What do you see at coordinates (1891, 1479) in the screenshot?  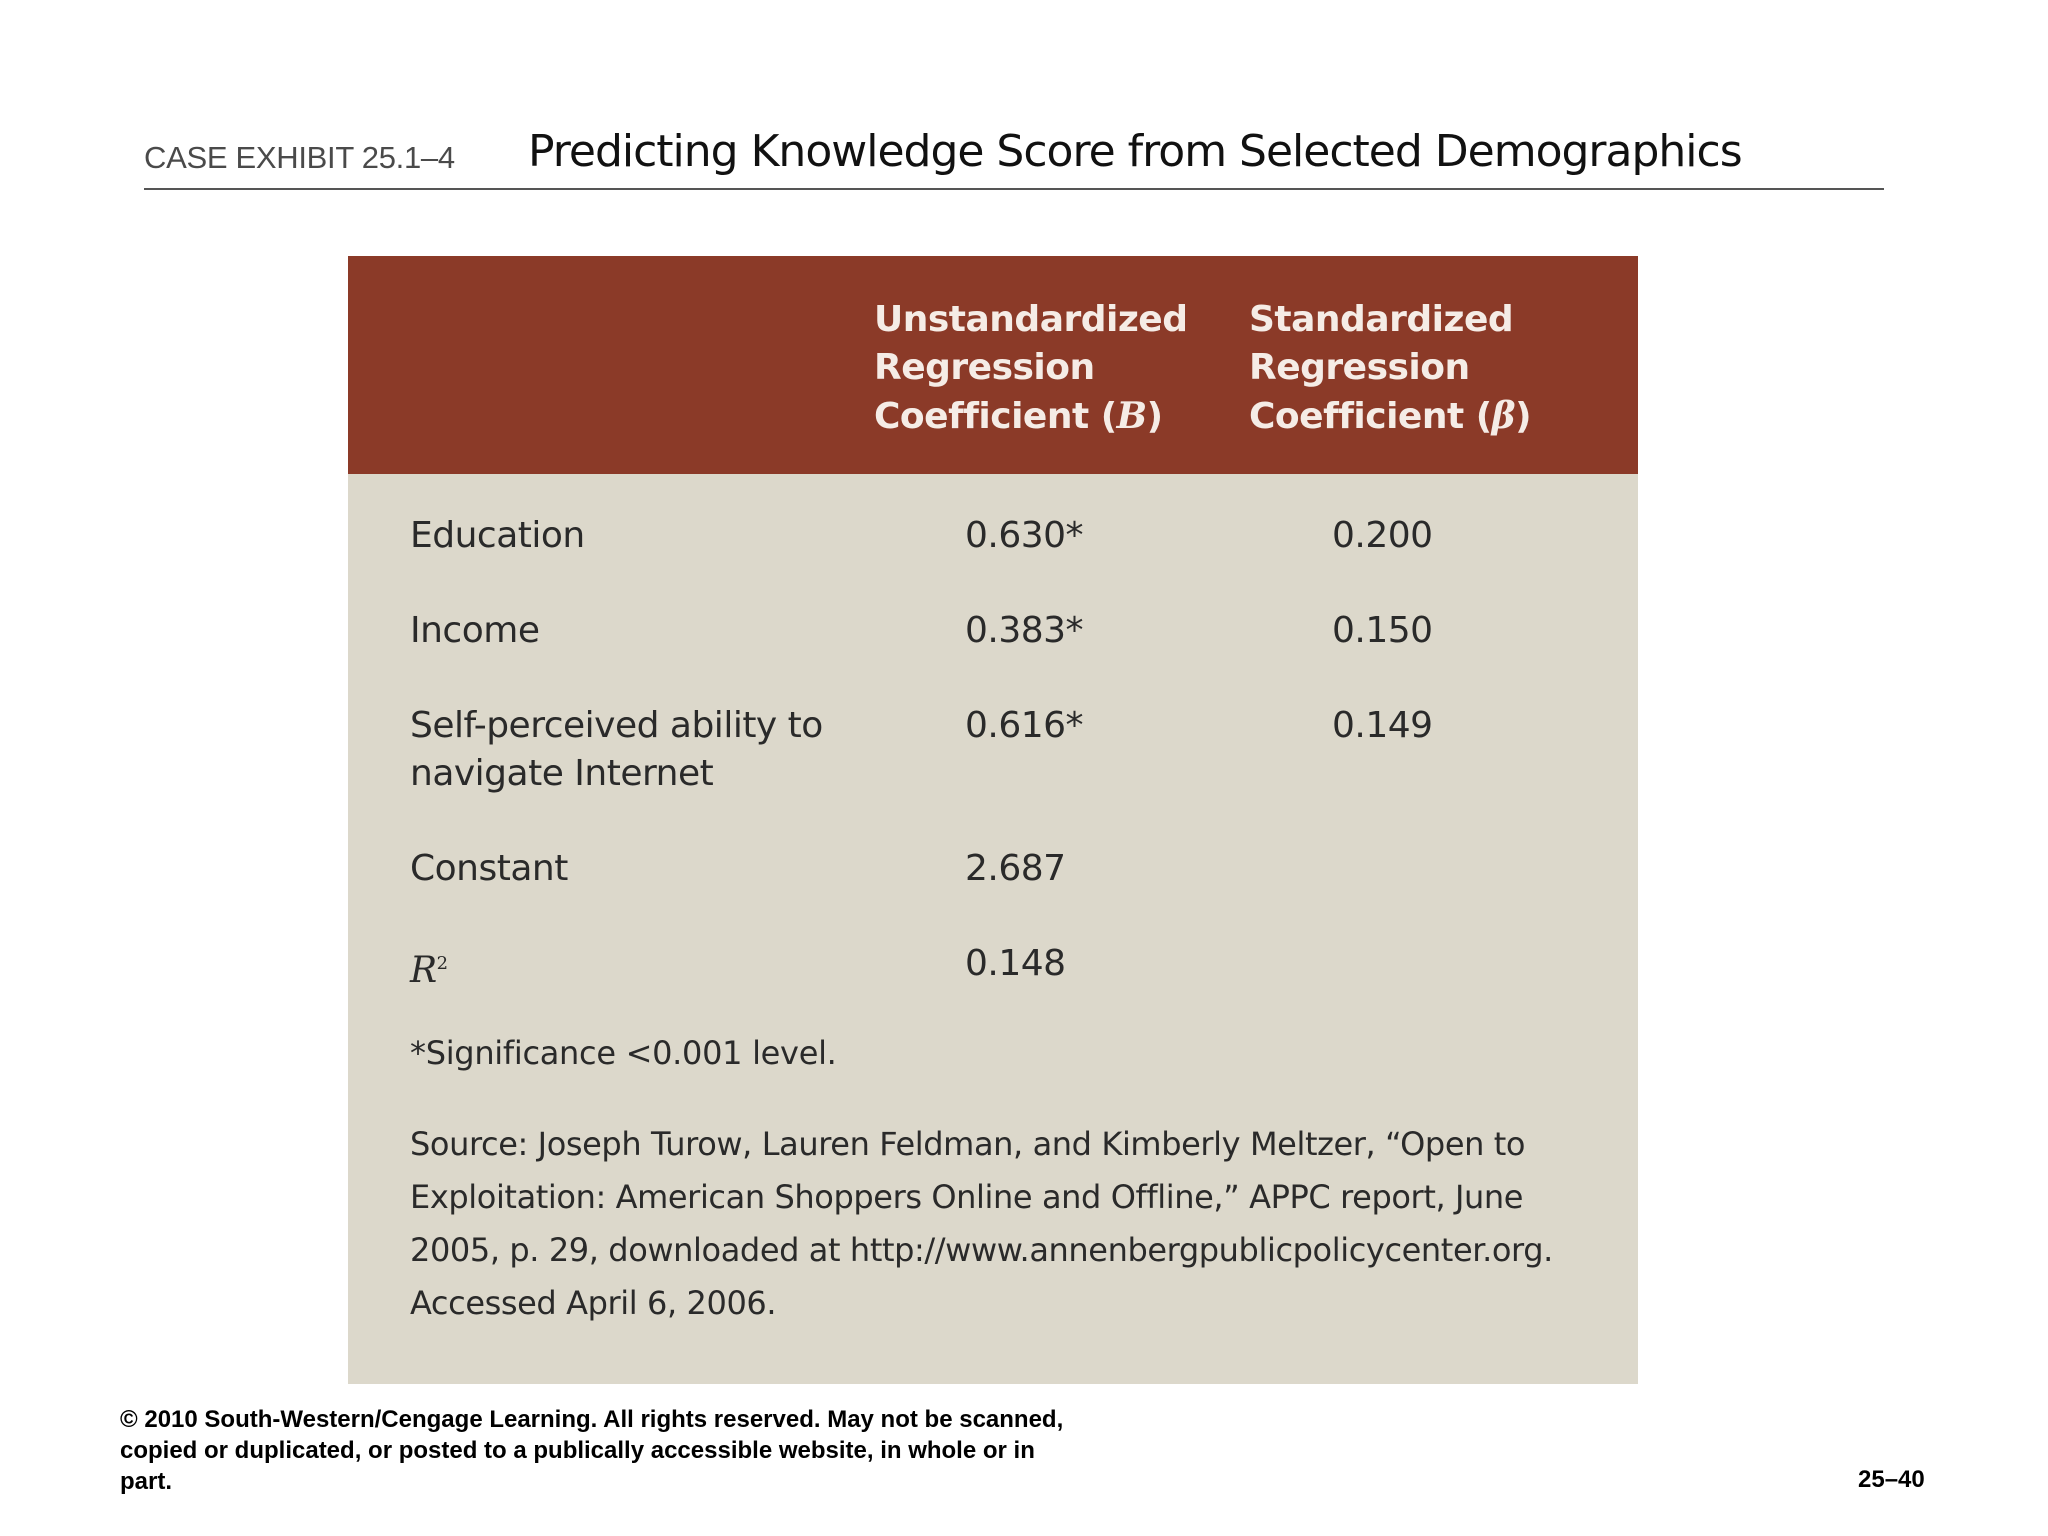 I see `page-number: 25–40` at bounding box center [1891, 1479].